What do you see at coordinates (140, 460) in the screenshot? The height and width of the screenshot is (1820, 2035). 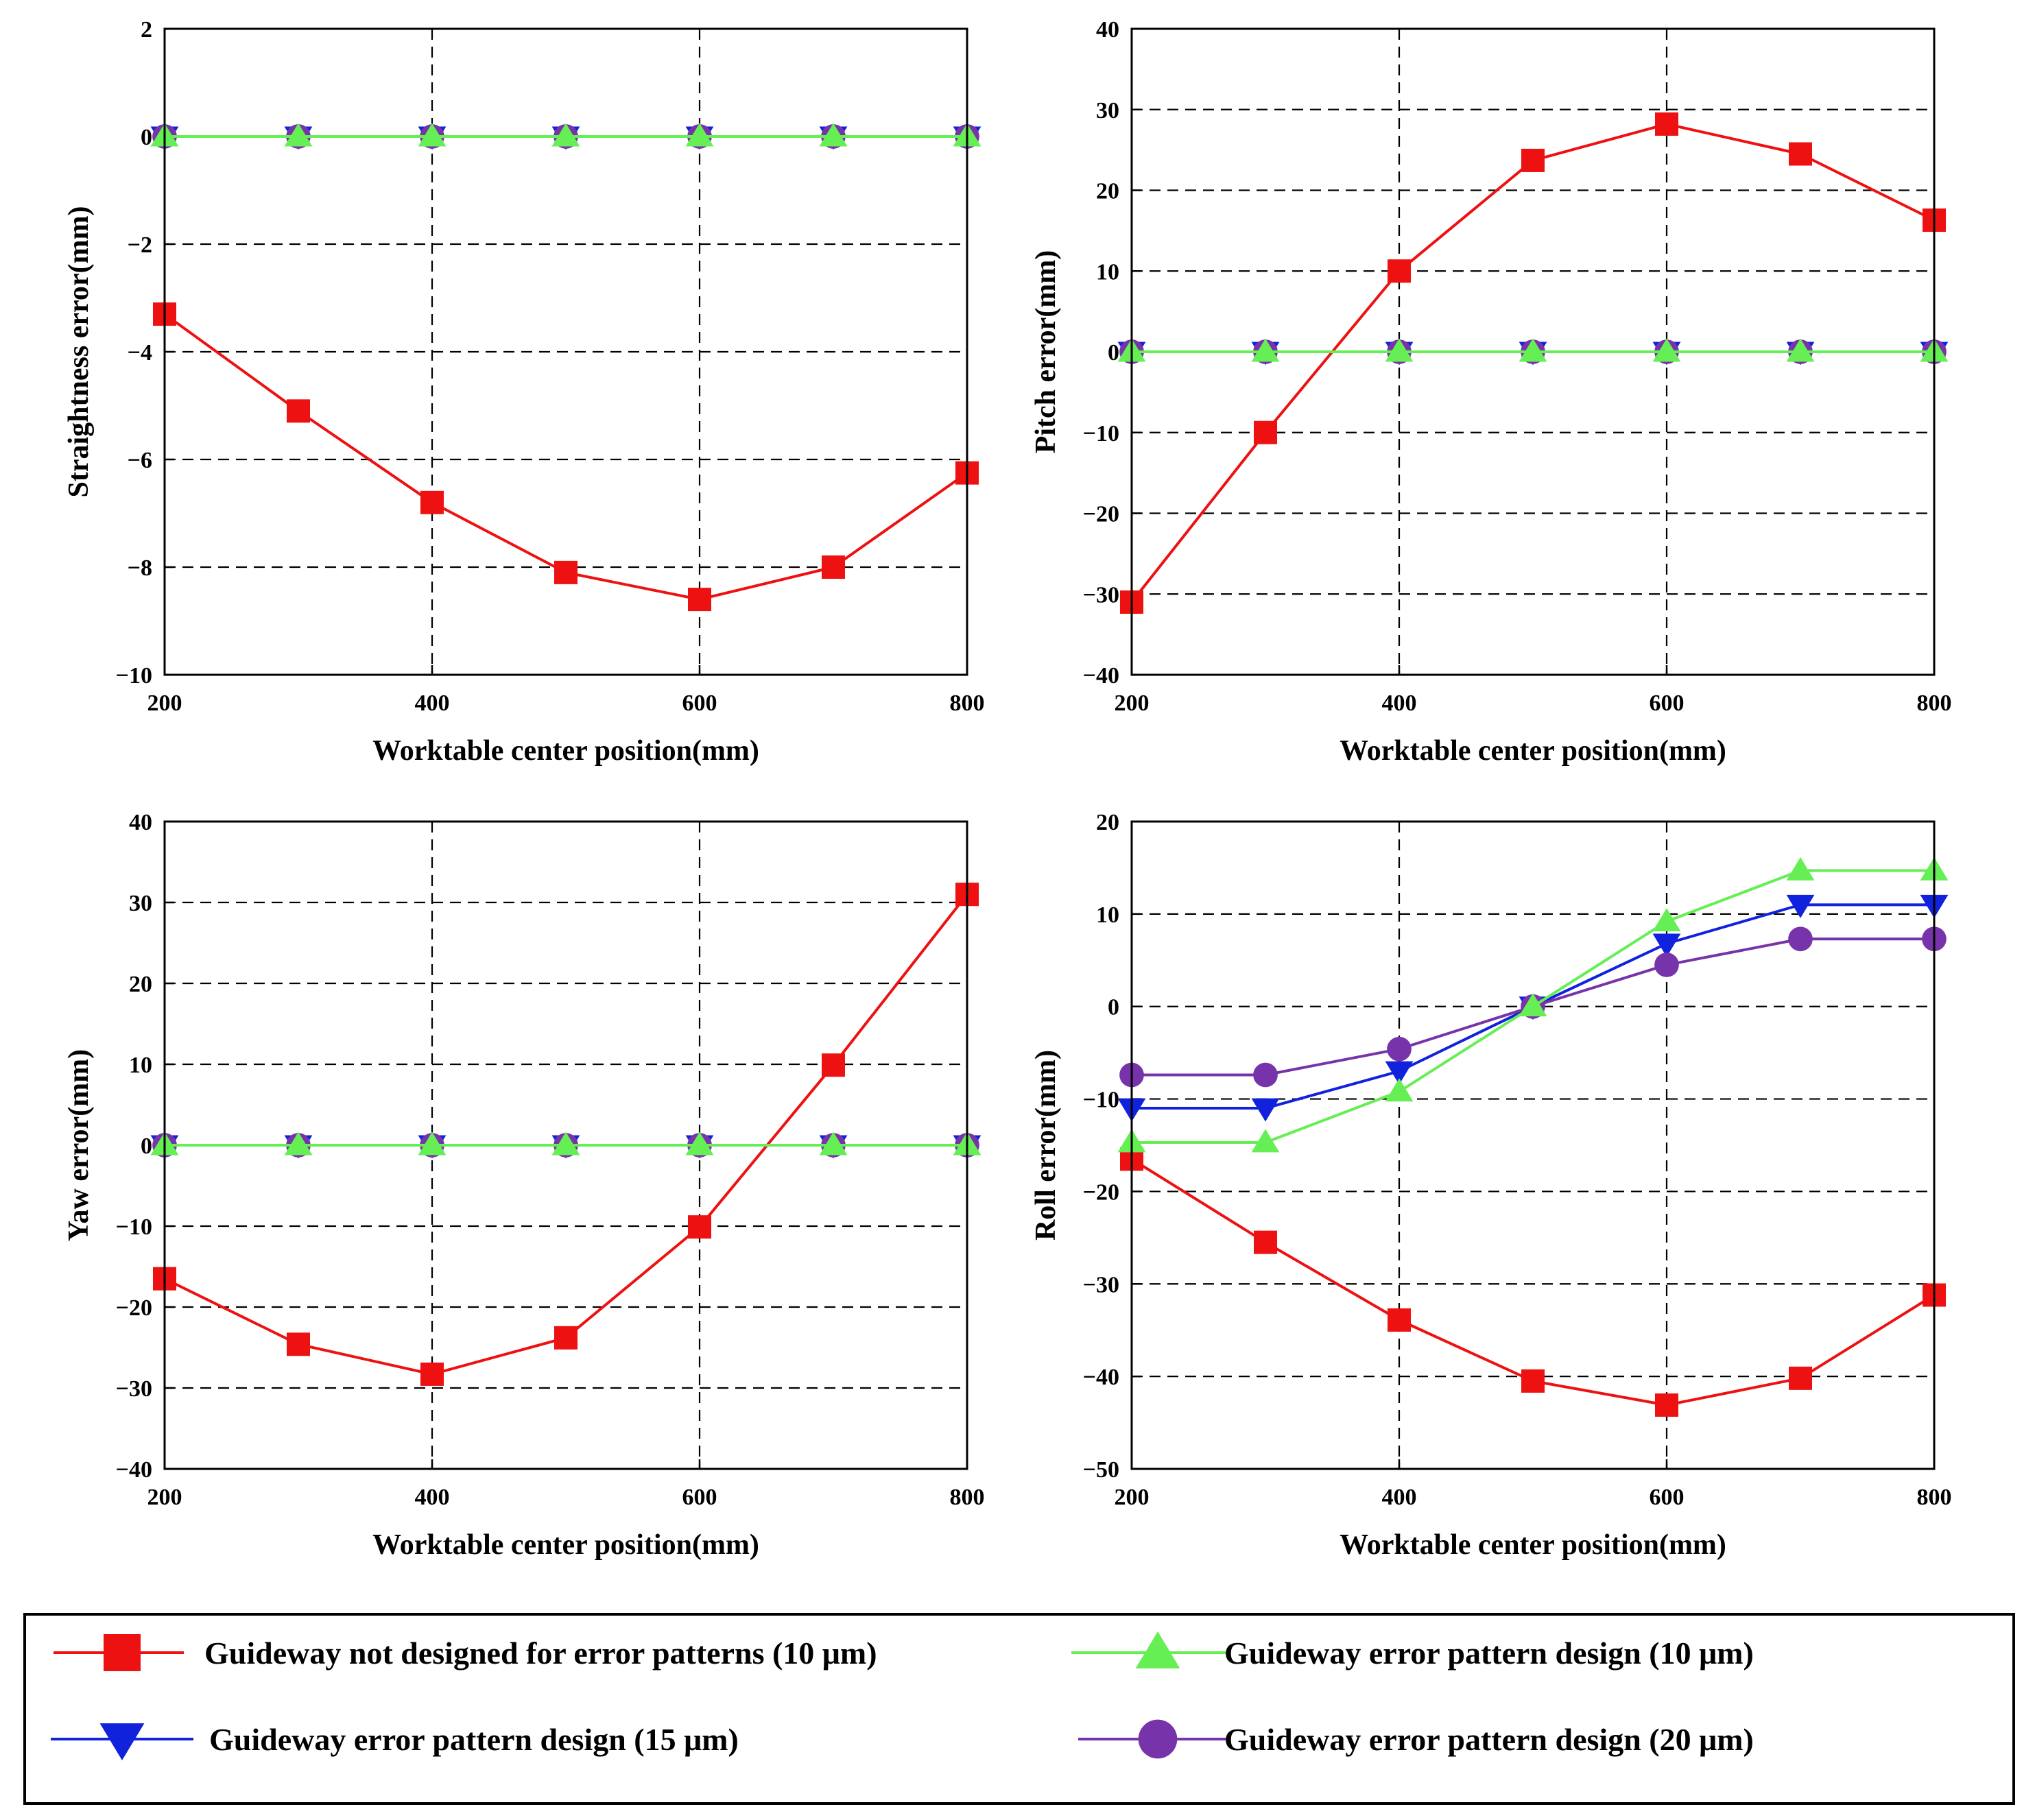 I see `y-tick-label: −6` at bounding box center [140, 460].